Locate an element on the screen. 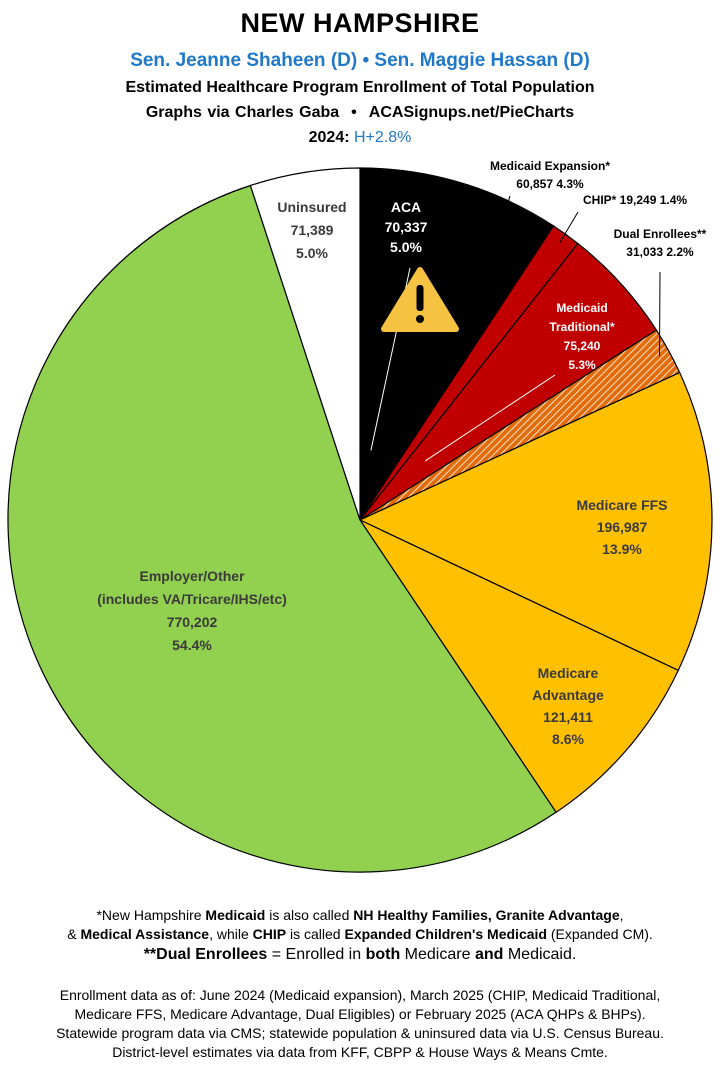 The height and width of the screenshot is (1070, 720). slice-label-aca: 70,337 is located at coordinates (406, 227).